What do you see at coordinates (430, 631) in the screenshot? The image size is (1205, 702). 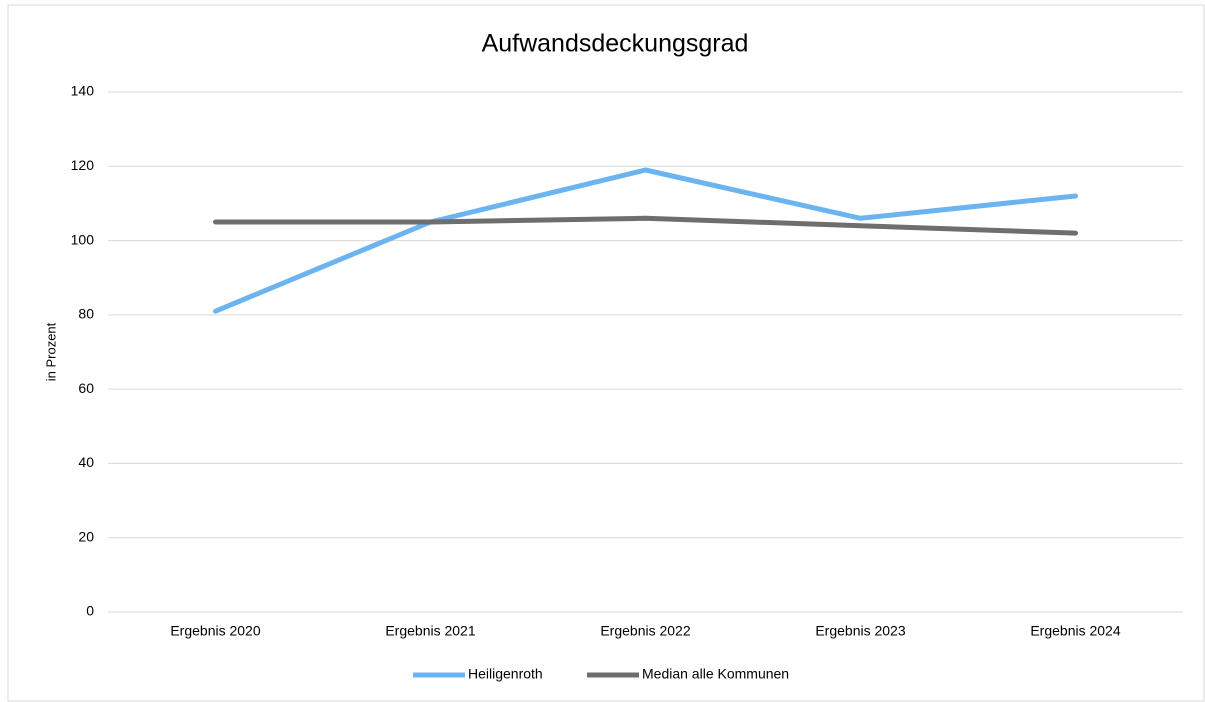 I see `x-tick-label: Ergebnis 2021` at bounding box center [430, 631].